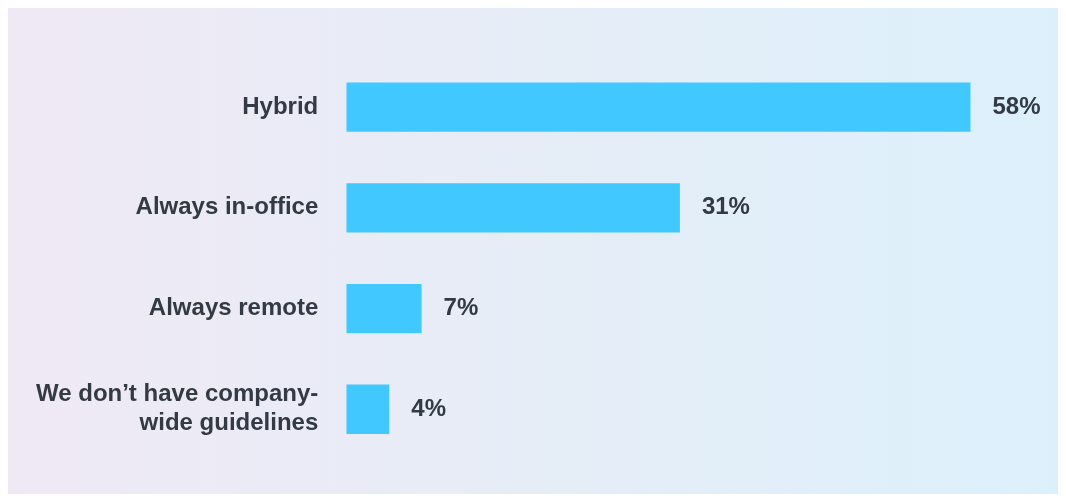  I want to click on y-tick-label: Always remote, so click(233, 307).